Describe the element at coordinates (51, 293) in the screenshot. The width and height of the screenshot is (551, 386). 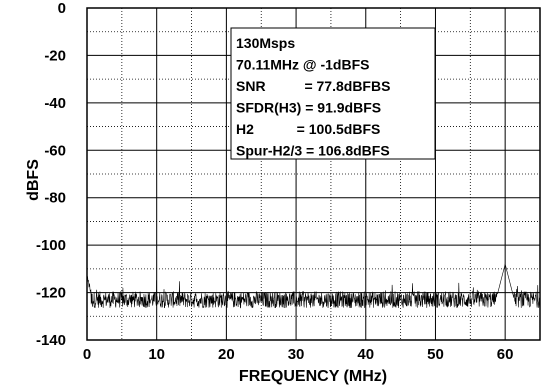
I see `y-tick-label: -120` at that location.